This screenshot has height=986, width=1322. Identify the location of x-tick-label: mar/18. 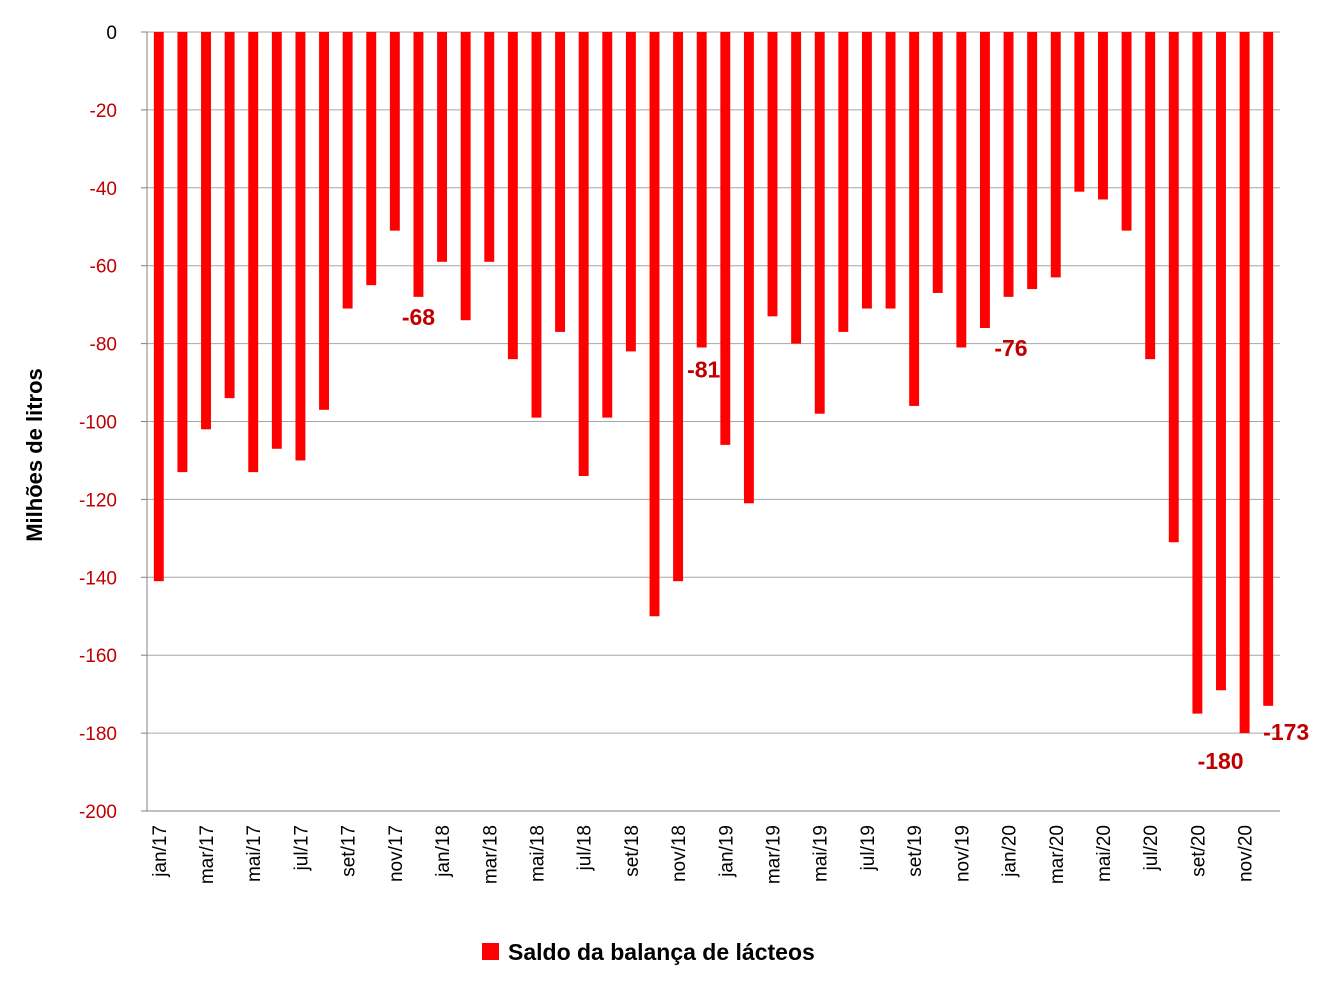
(490, 854).